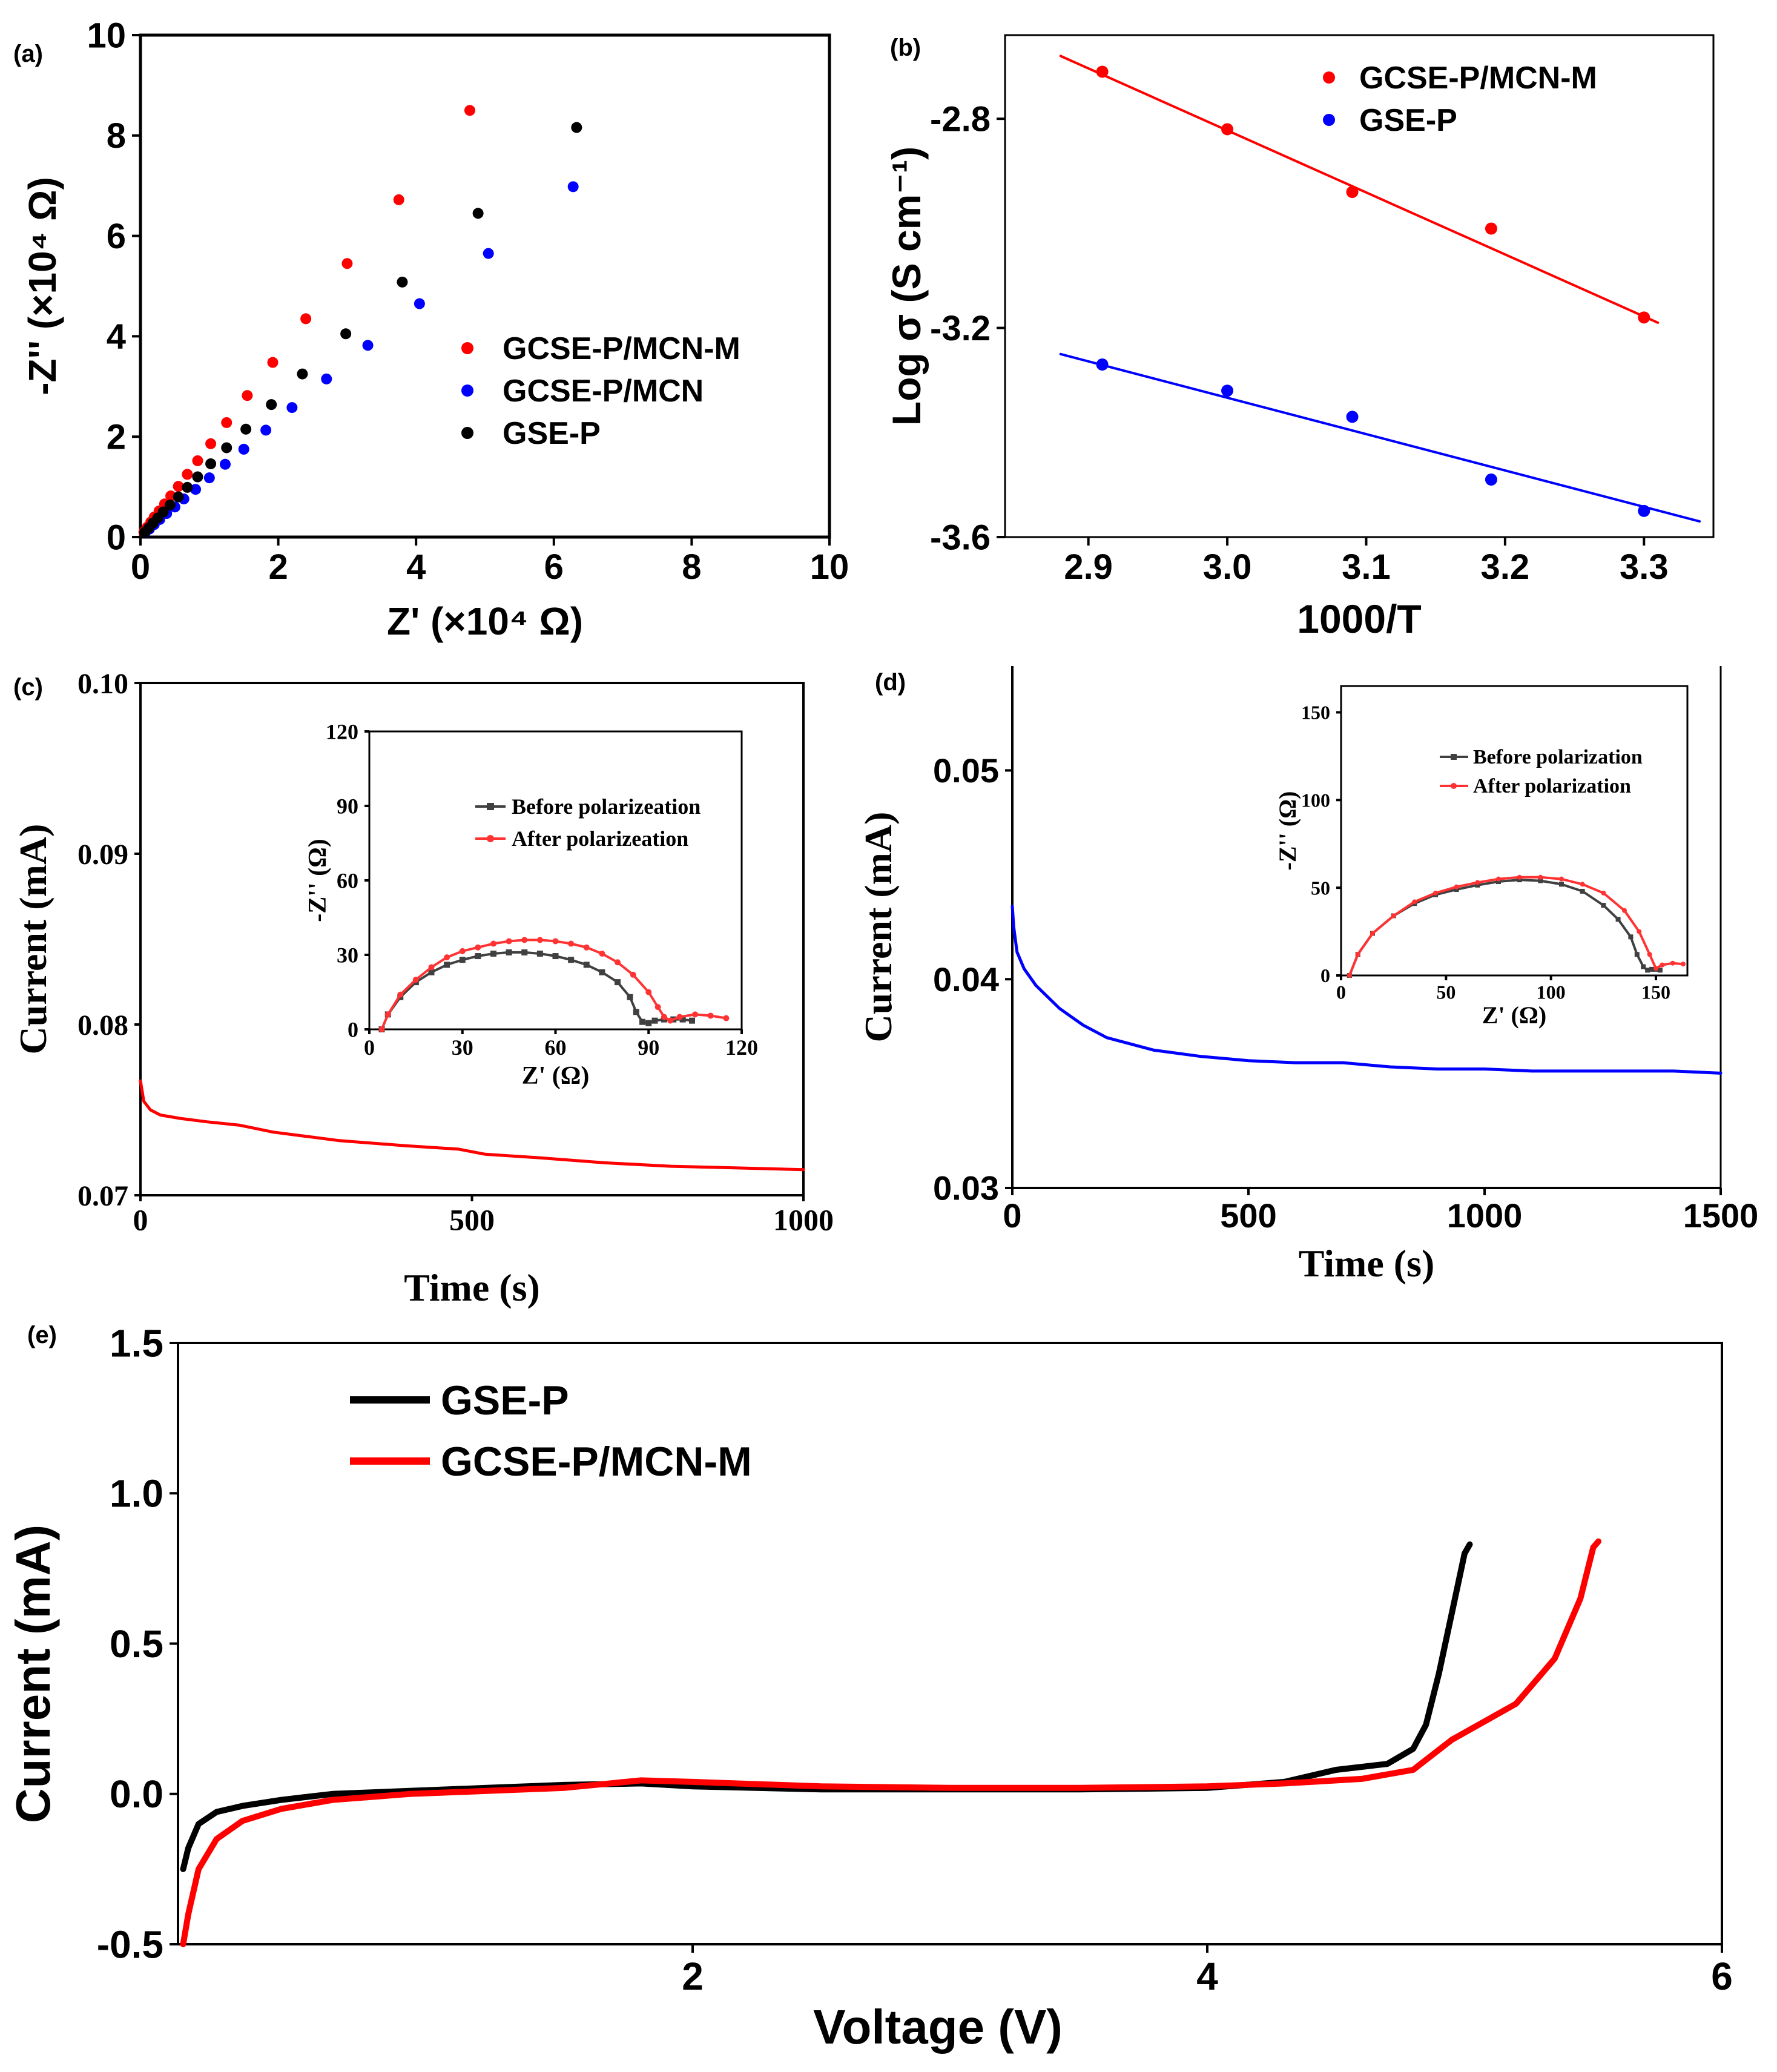 The height and width of the screenshot is (2072, 1777). What do you see at coordinates (102, 1196) in the screenshot?
I see `c-ytick-label: 0.07` at bounding box center [102, 1196].